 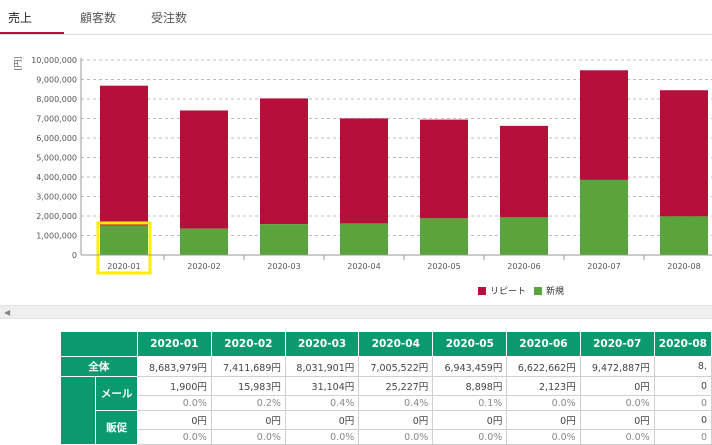 I want to click on y-tick-label: 1,000,000, so click(x=56, y=236).